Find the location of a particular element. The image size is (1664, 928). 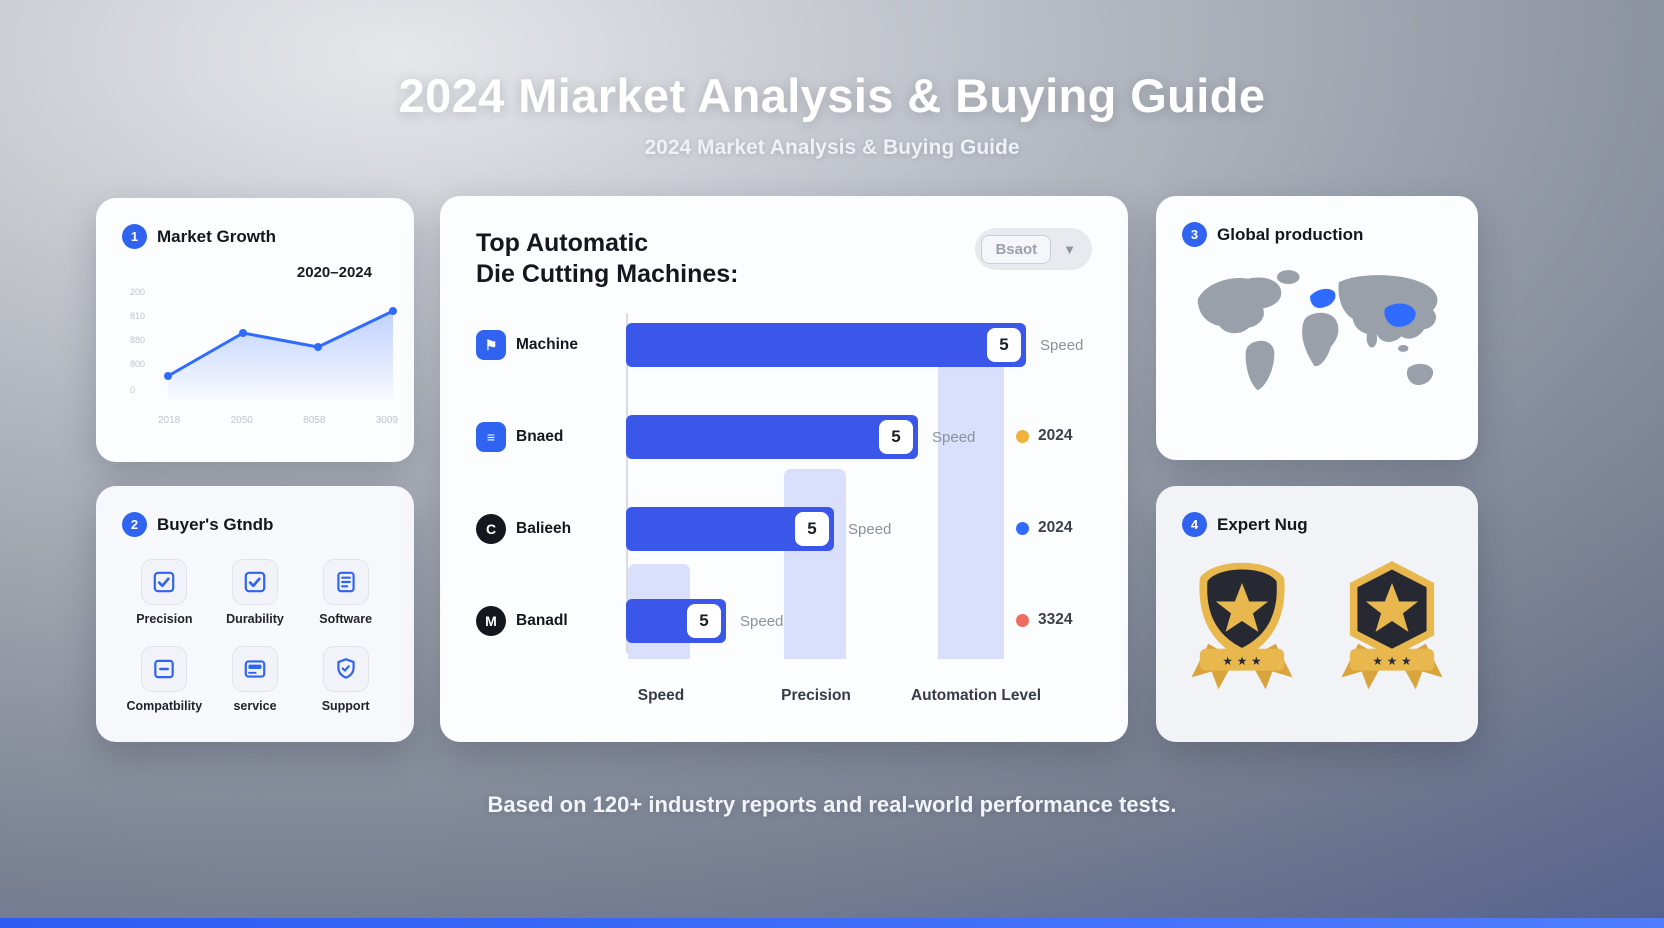

machine-label: ⚑ Machine is located at coordinates (551, 345).